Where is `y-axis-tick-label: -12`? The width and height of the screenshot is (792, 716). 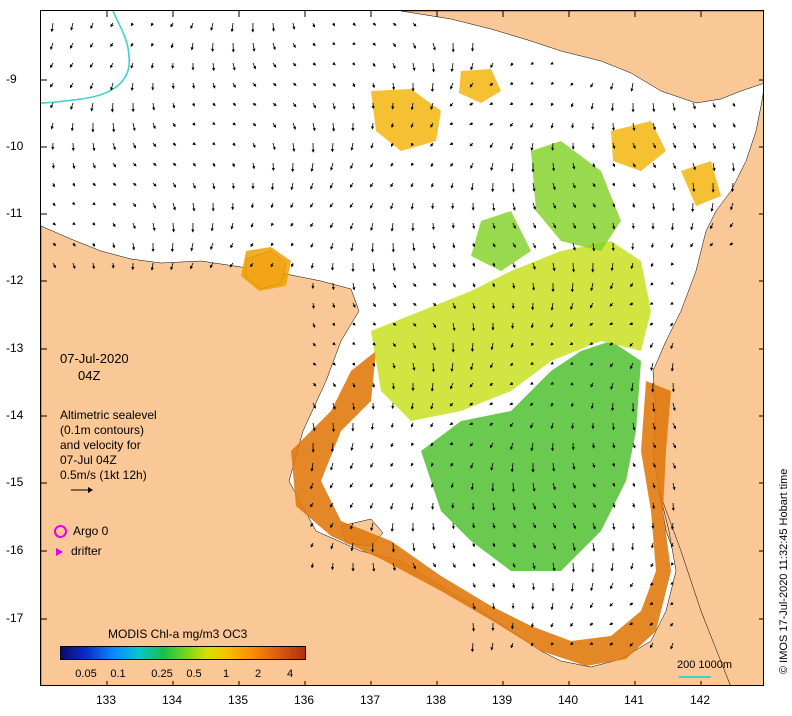 y-axis-tick-label: -12 is located at coordinates (15, 280).